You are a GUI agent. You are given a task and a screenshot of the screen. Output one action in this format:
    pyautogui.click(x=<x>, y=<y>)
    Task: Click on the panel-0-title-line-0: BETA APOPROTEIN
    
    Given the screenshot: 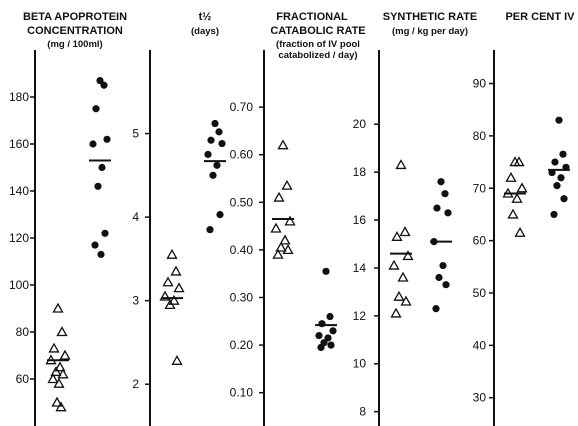 What is the action you would take?
    pyautogui.click(x=75, y=17)
    